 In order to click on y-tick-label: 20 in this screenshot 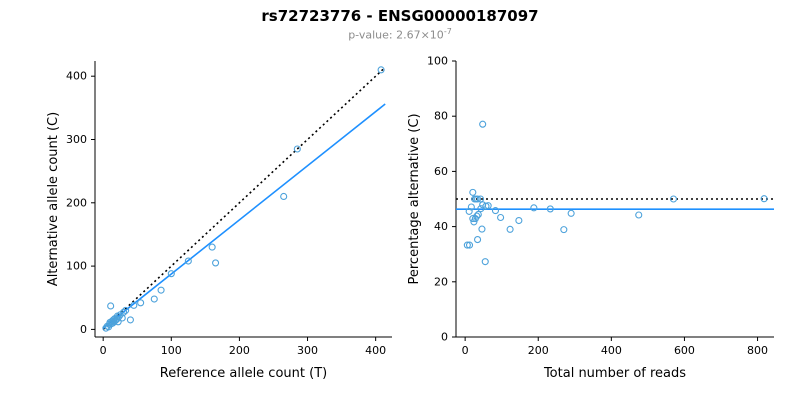, I will do `click(441, 281)`.